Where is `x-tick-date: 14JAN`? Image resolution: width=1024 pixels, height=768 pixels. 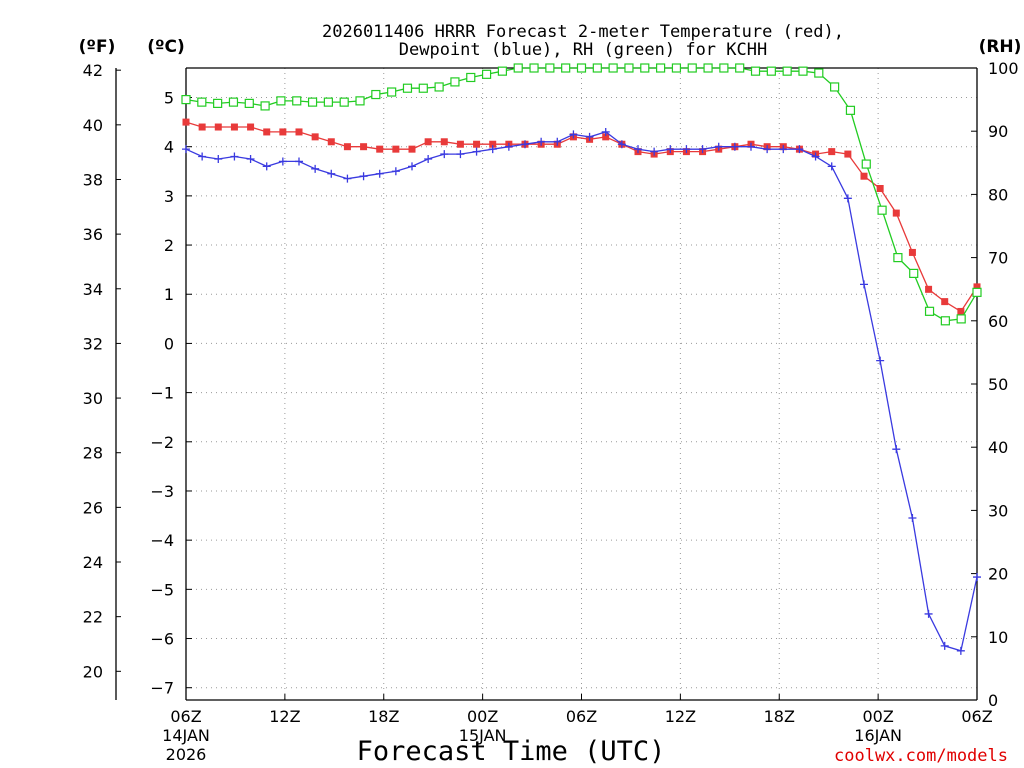
x-tick-date: 14JAN is located at coordinates (186, 735).